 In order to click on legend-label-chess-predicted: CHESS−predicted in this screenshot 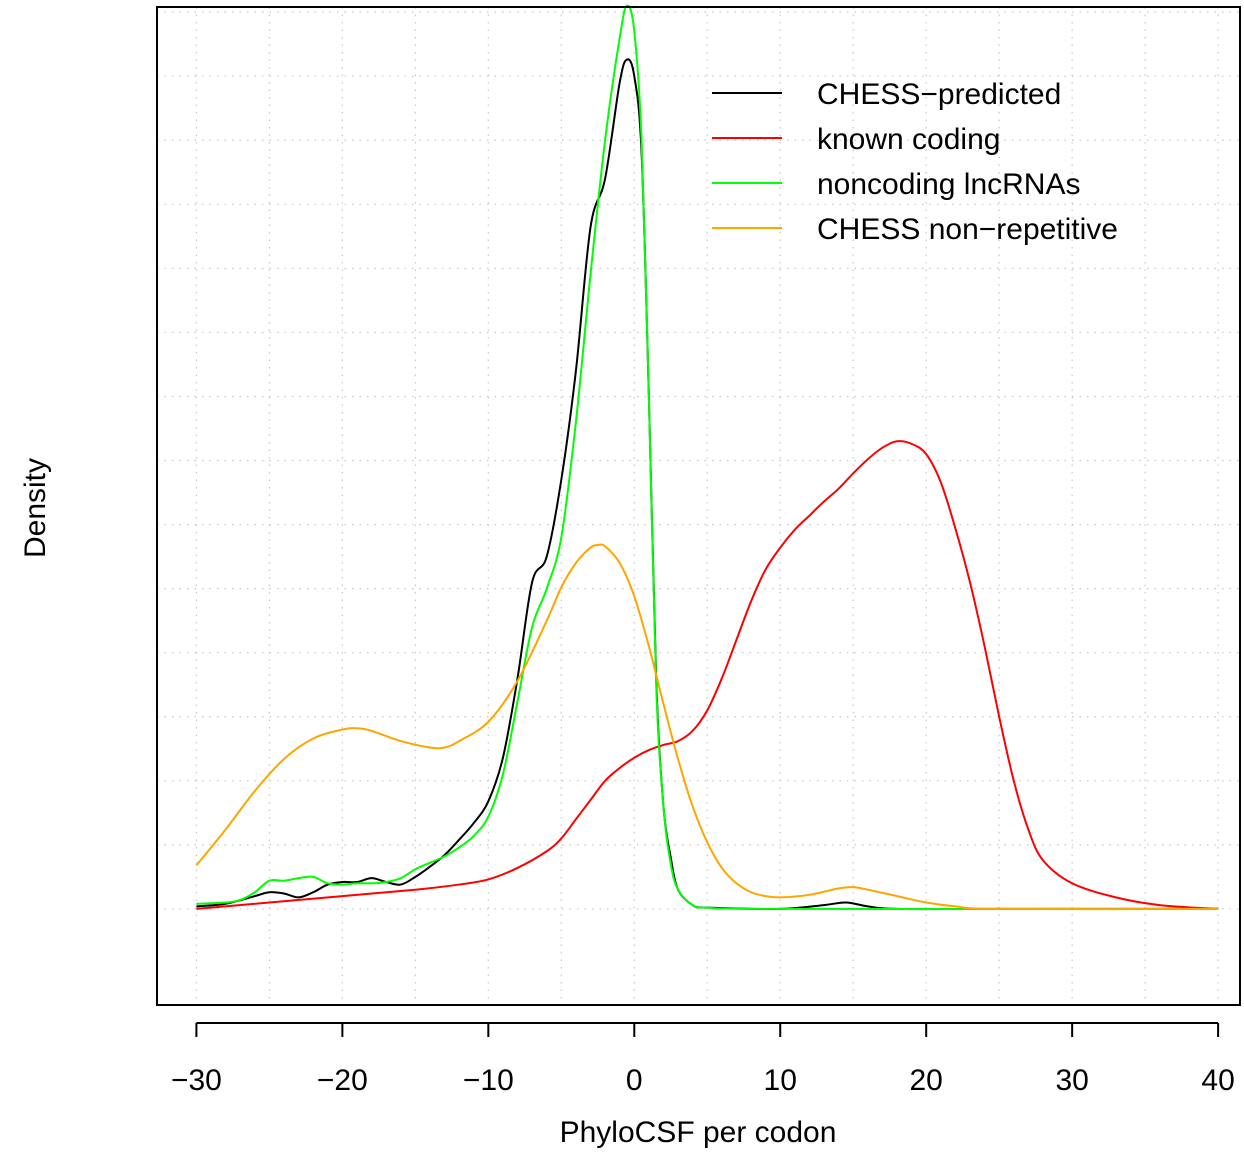, I will do `click(939, 94)`.